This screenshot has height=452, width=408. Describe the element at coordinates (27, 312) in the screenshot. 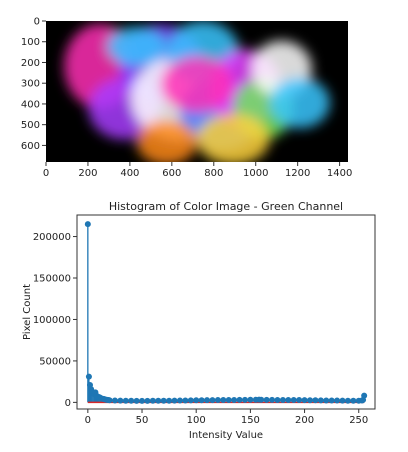

I see `histogram-y-axis-label: Pixel Count` at that location.